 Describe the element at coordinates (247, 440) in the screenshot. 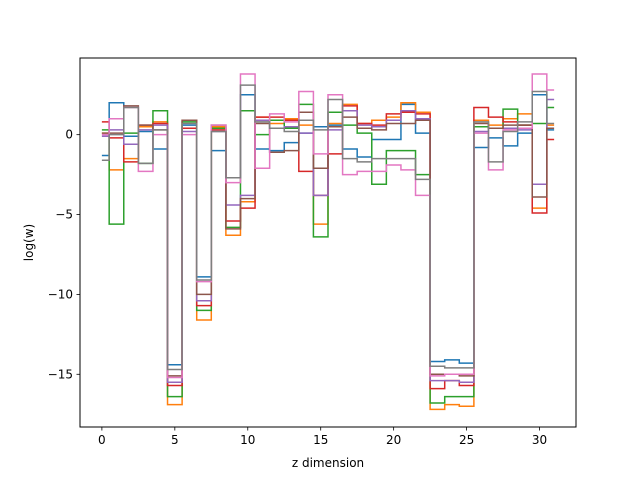

I see `x-tick-label: 10` at that location.